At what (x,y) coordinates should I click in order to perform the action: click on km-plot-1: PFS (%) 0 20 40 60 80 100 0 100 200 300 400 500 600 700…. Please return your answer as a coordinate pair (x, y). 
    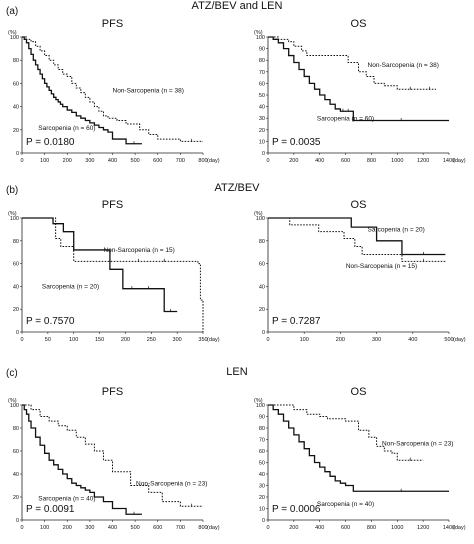
    Looking at the image, I should click on (114, 91).